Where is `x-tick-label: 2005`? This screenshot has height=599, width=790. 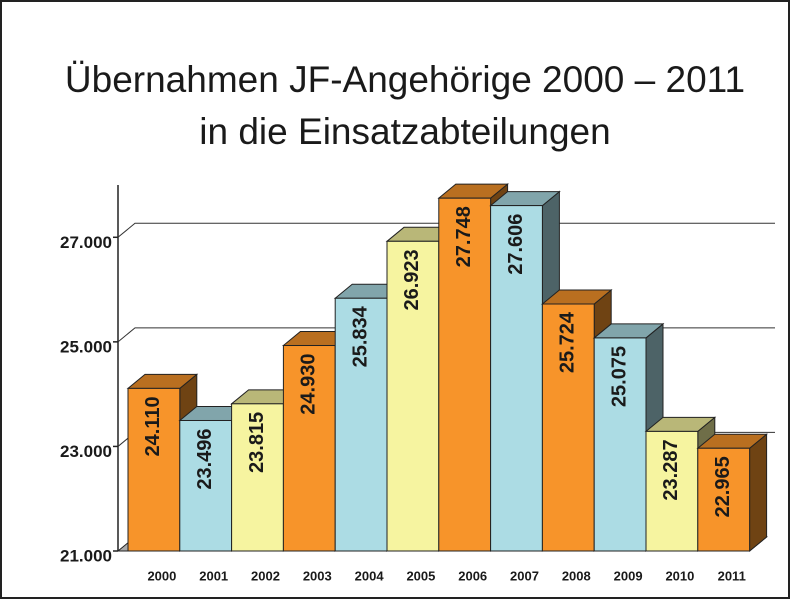 x-tick-label: 2005 is located at coordinates (420, 575).